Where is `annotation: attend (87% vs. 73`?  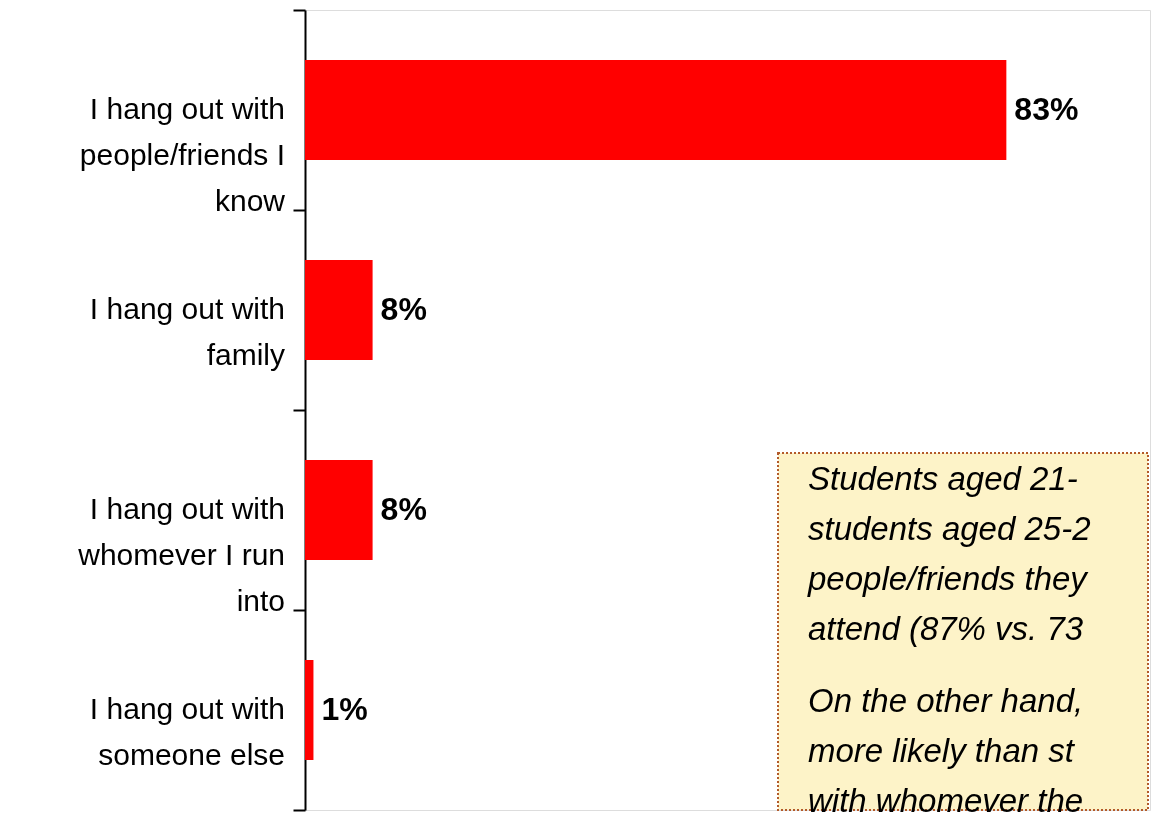
annotation: attend (87% vs. 73 is located at coordinates (946, 628).